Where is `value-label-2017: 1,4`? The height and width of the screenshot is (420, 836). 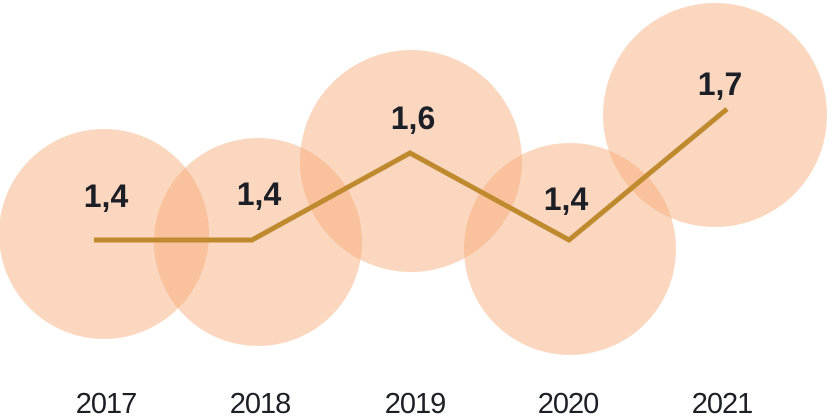 value-label-2017: 1,4 is located at coordinates (106, 196).